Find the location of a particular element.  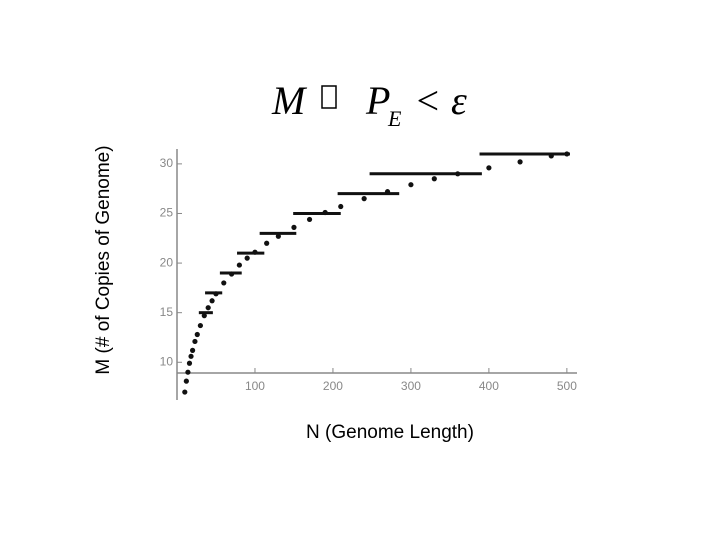

title-main: P is located at coordinates (377, 100).